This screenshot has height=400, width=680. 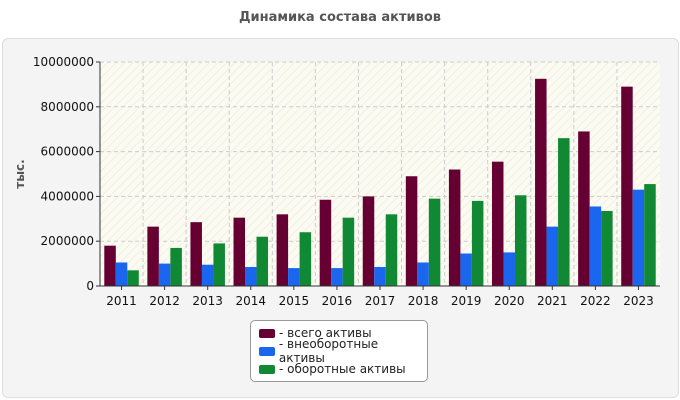 I want to click on x-tick-label: 2022, so click(x=595, y=301).